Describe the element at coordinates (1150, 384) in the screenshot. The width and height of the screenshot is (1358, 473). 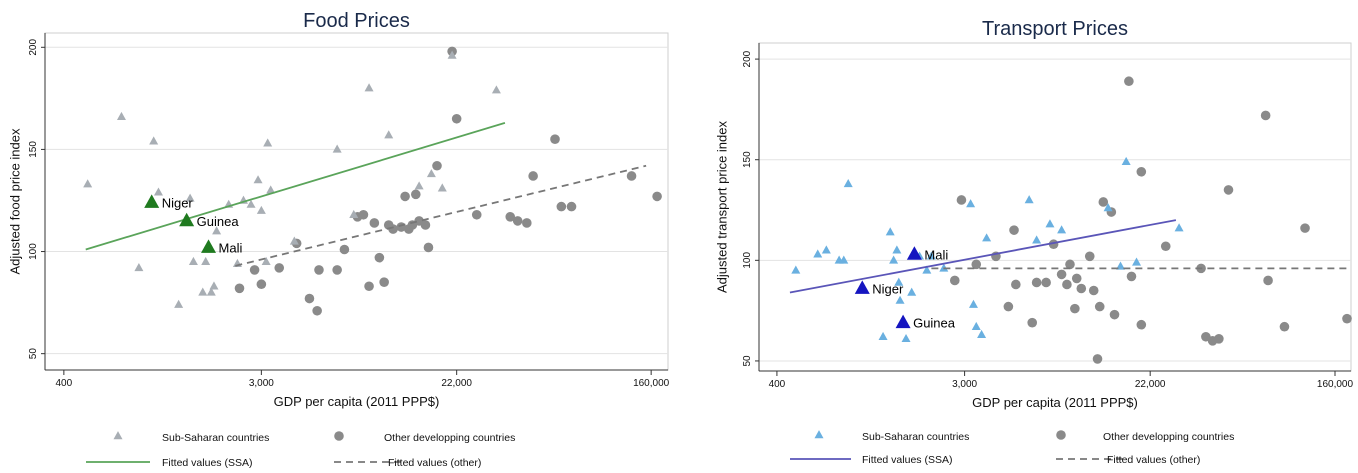
I see `transport-x-tick-label: 22,000` at that location.